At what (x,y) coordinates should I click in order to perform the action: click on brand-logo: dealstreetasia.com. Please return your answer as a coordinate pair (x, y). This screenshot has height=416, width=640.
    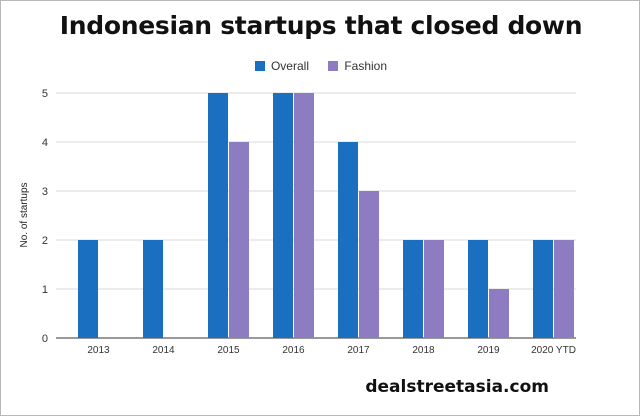
    Looking at the image, I should click on (457, 387).